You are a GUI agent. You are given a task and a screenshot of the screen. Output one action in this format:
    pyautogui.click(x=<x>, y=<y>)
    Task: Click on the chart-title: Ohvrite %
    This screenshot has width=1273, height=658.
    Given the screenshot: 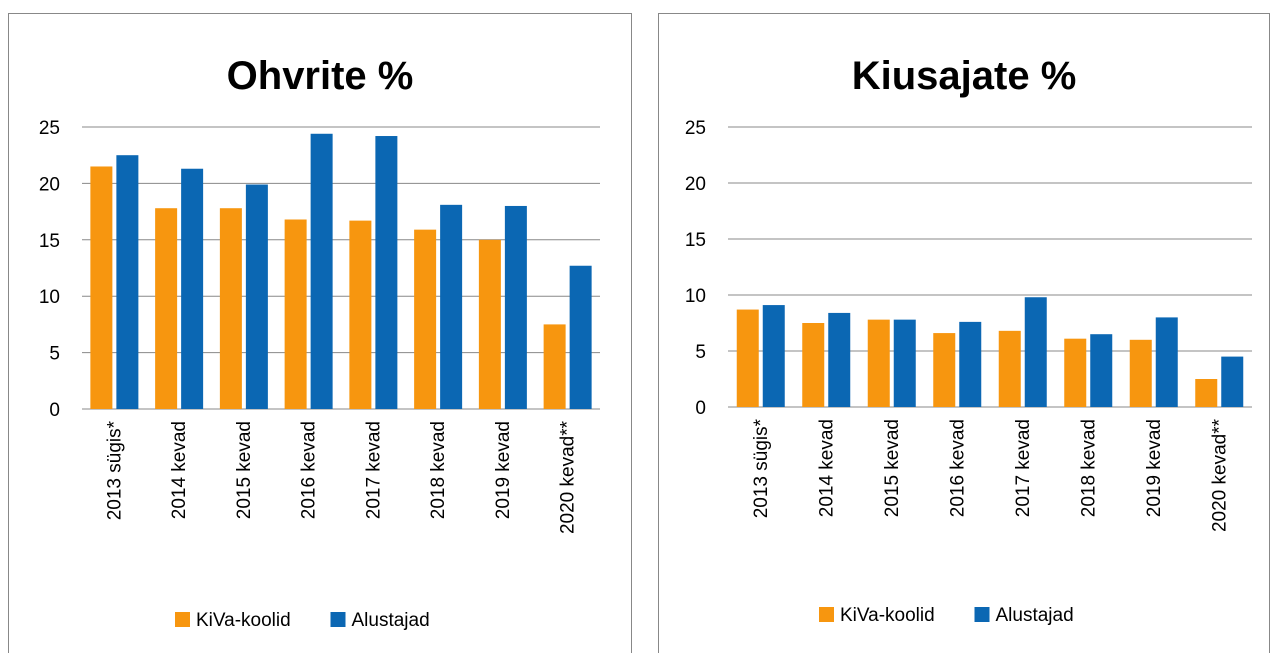 What is the action you would take?
    pyautogui.click(x=320, y=76)
    